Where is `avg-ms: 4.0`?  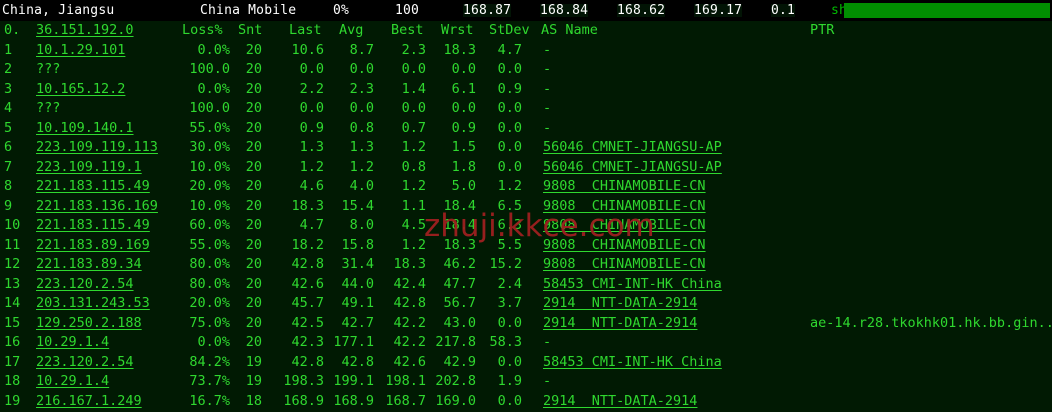
avg-ms: 4.0 is located at coordinates (361, 186).